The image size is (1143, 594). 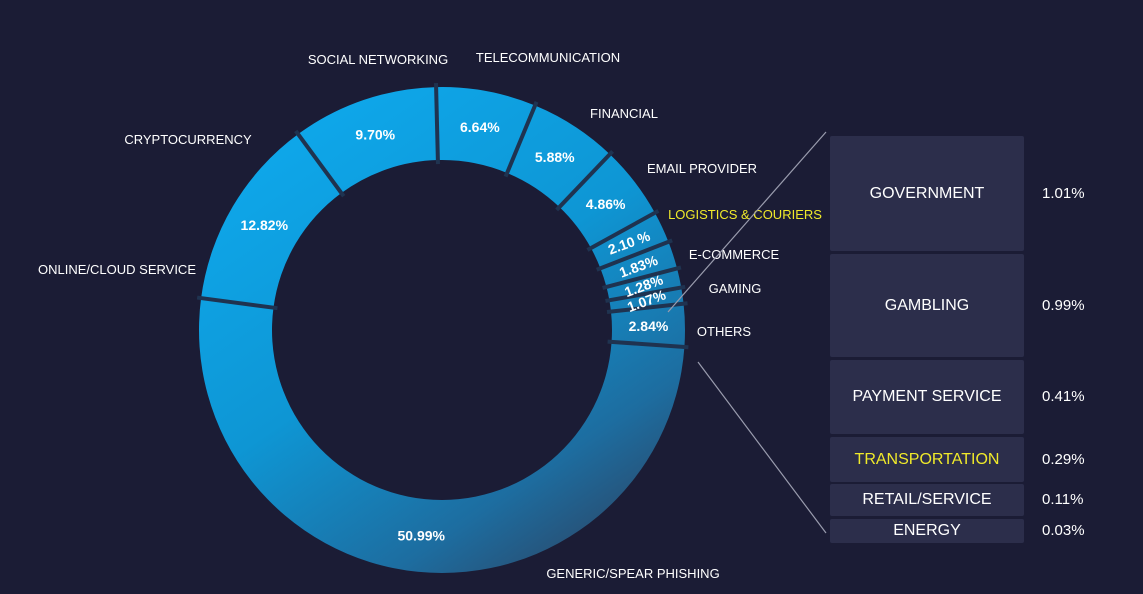 I want to click on value-label-generic-spear-phishing: 50.99%, so click(x=421, y=535).